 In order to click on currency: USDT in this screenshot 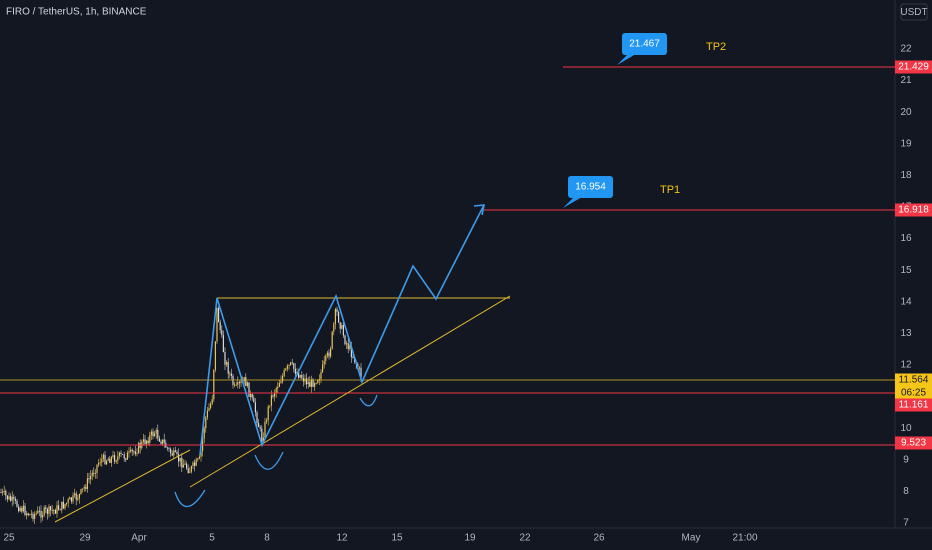, I will do `click(913, 12)`.